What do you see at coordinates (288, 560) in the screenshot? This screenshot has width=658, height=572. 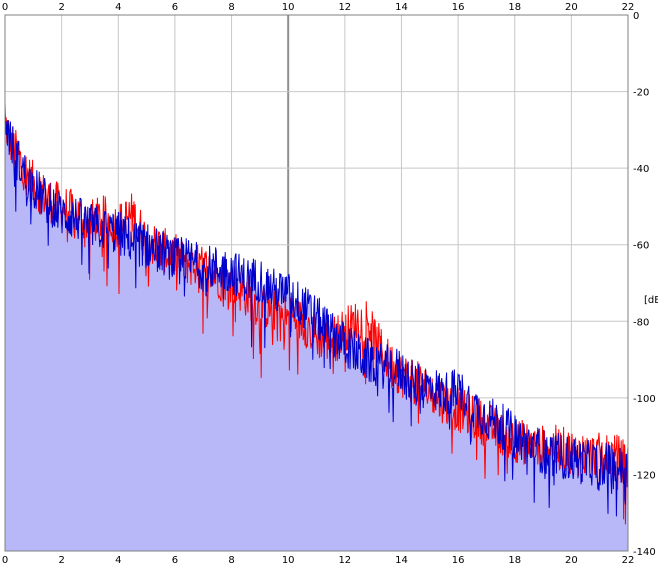 I see `x-tick-label-bottom: 10` at bounding box center [288, 560].